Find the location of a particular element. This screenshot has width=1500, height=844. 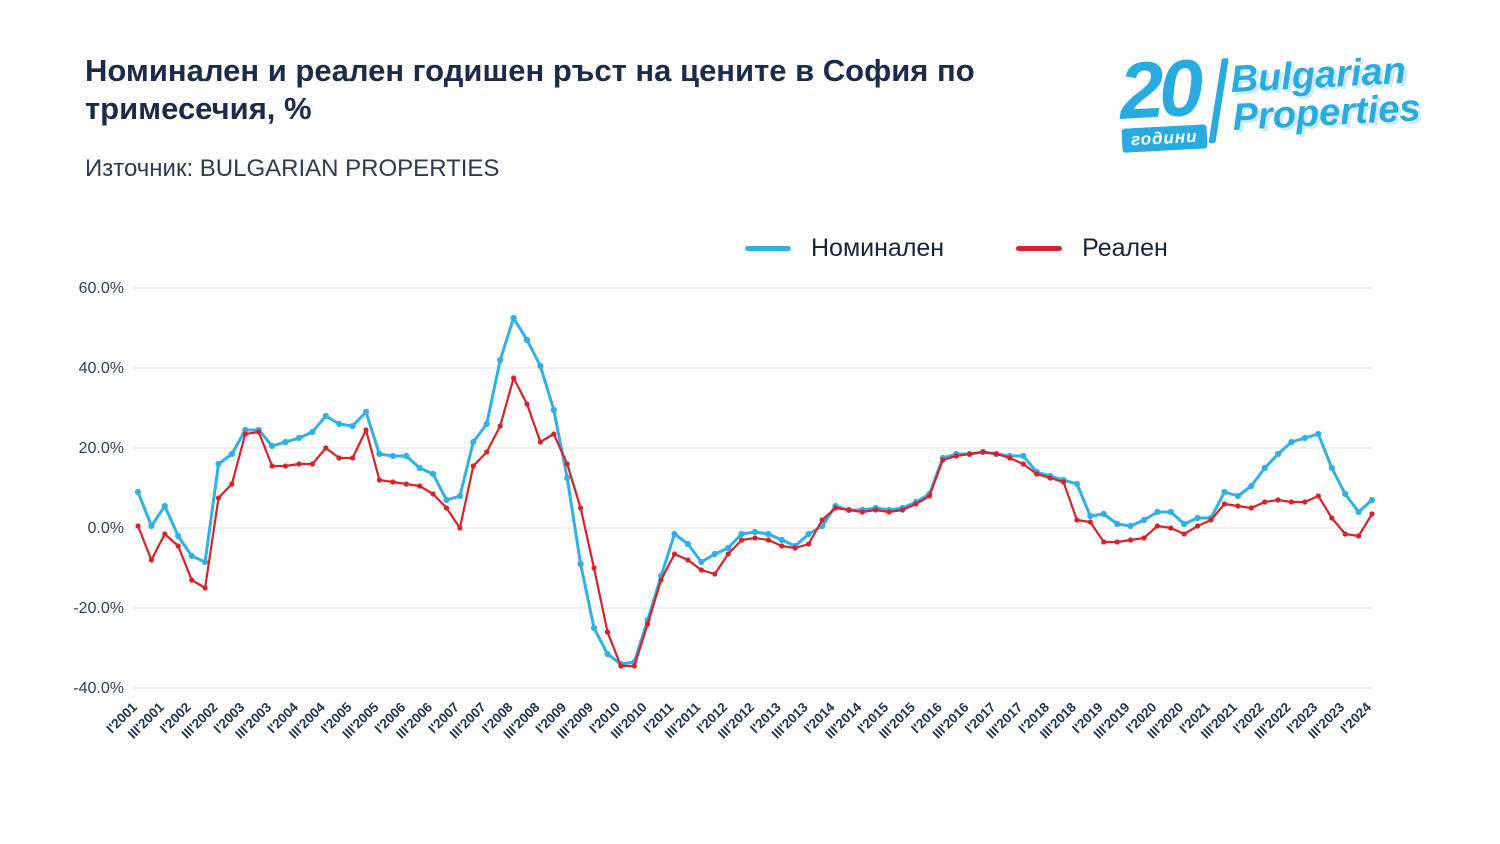

brand-logo: 20 години Bulgarian Properties is located at coordinates (1270, 97).